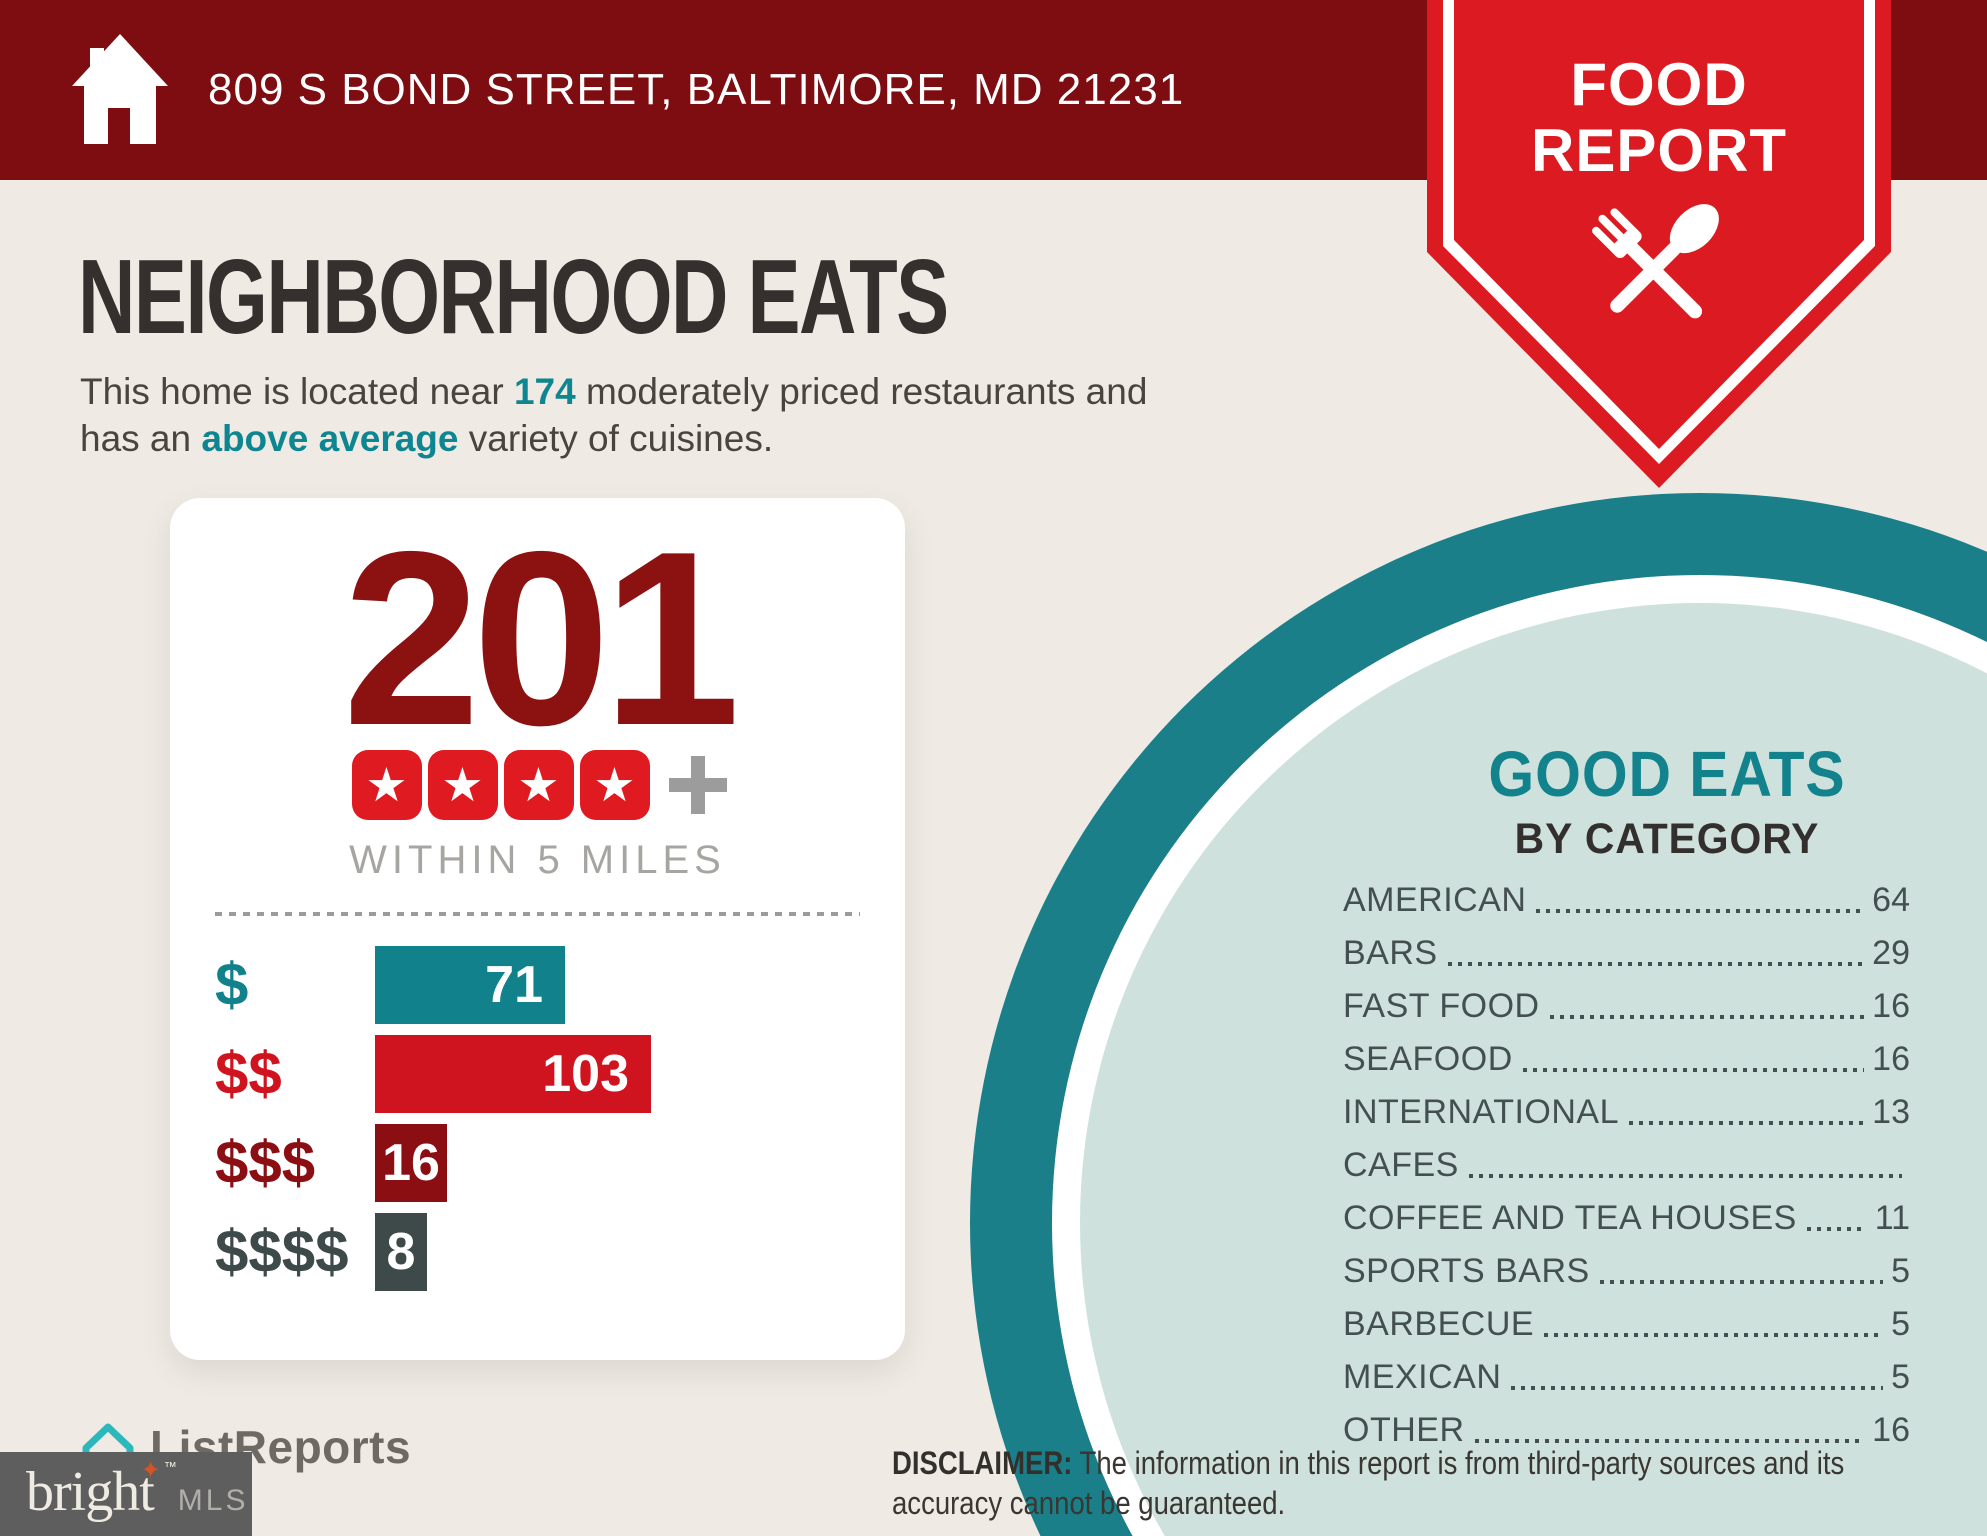 Image resolution: width=1987 pixels, height=1536 pixels. I want to click on price-level-label: $$$, so click(265, 1162).